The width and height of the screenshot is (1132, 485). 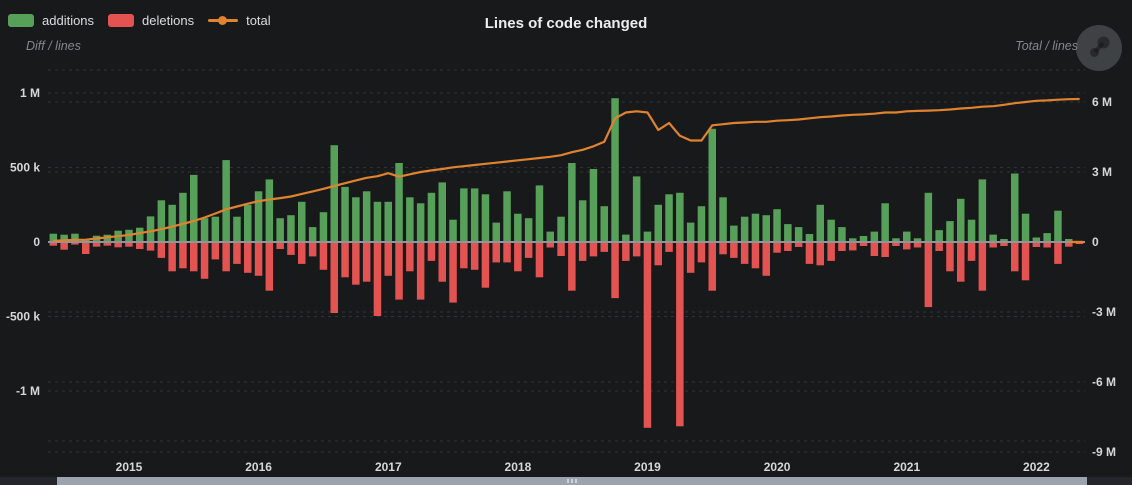 What do you see at coordinates (239, 20) in the screenshot?
I see `legend-item-total: total` at bounding box center [239, 20].